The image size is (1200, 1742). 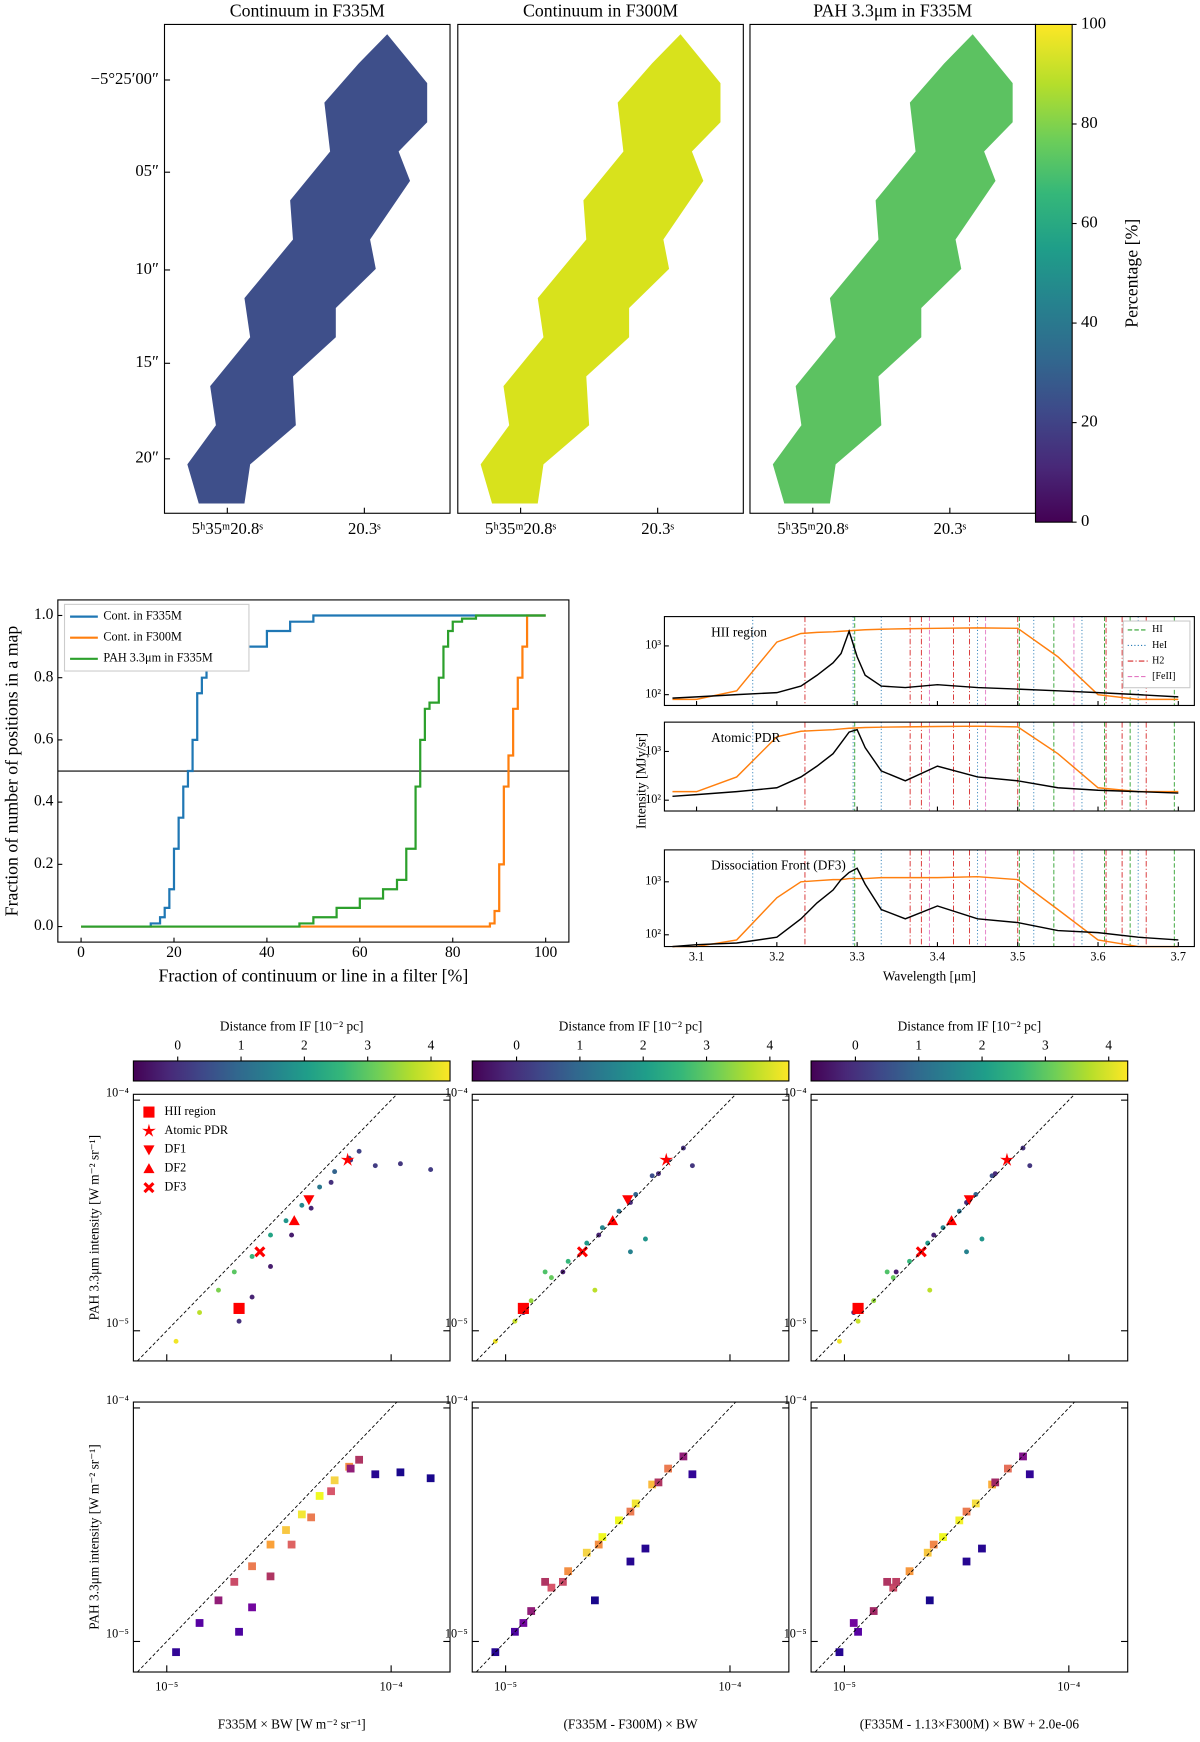 What do you see at coordinates (1178, 956) in the screenshot?
I see `x-tick-label: 3.7` at bounding box center [1178, 956].